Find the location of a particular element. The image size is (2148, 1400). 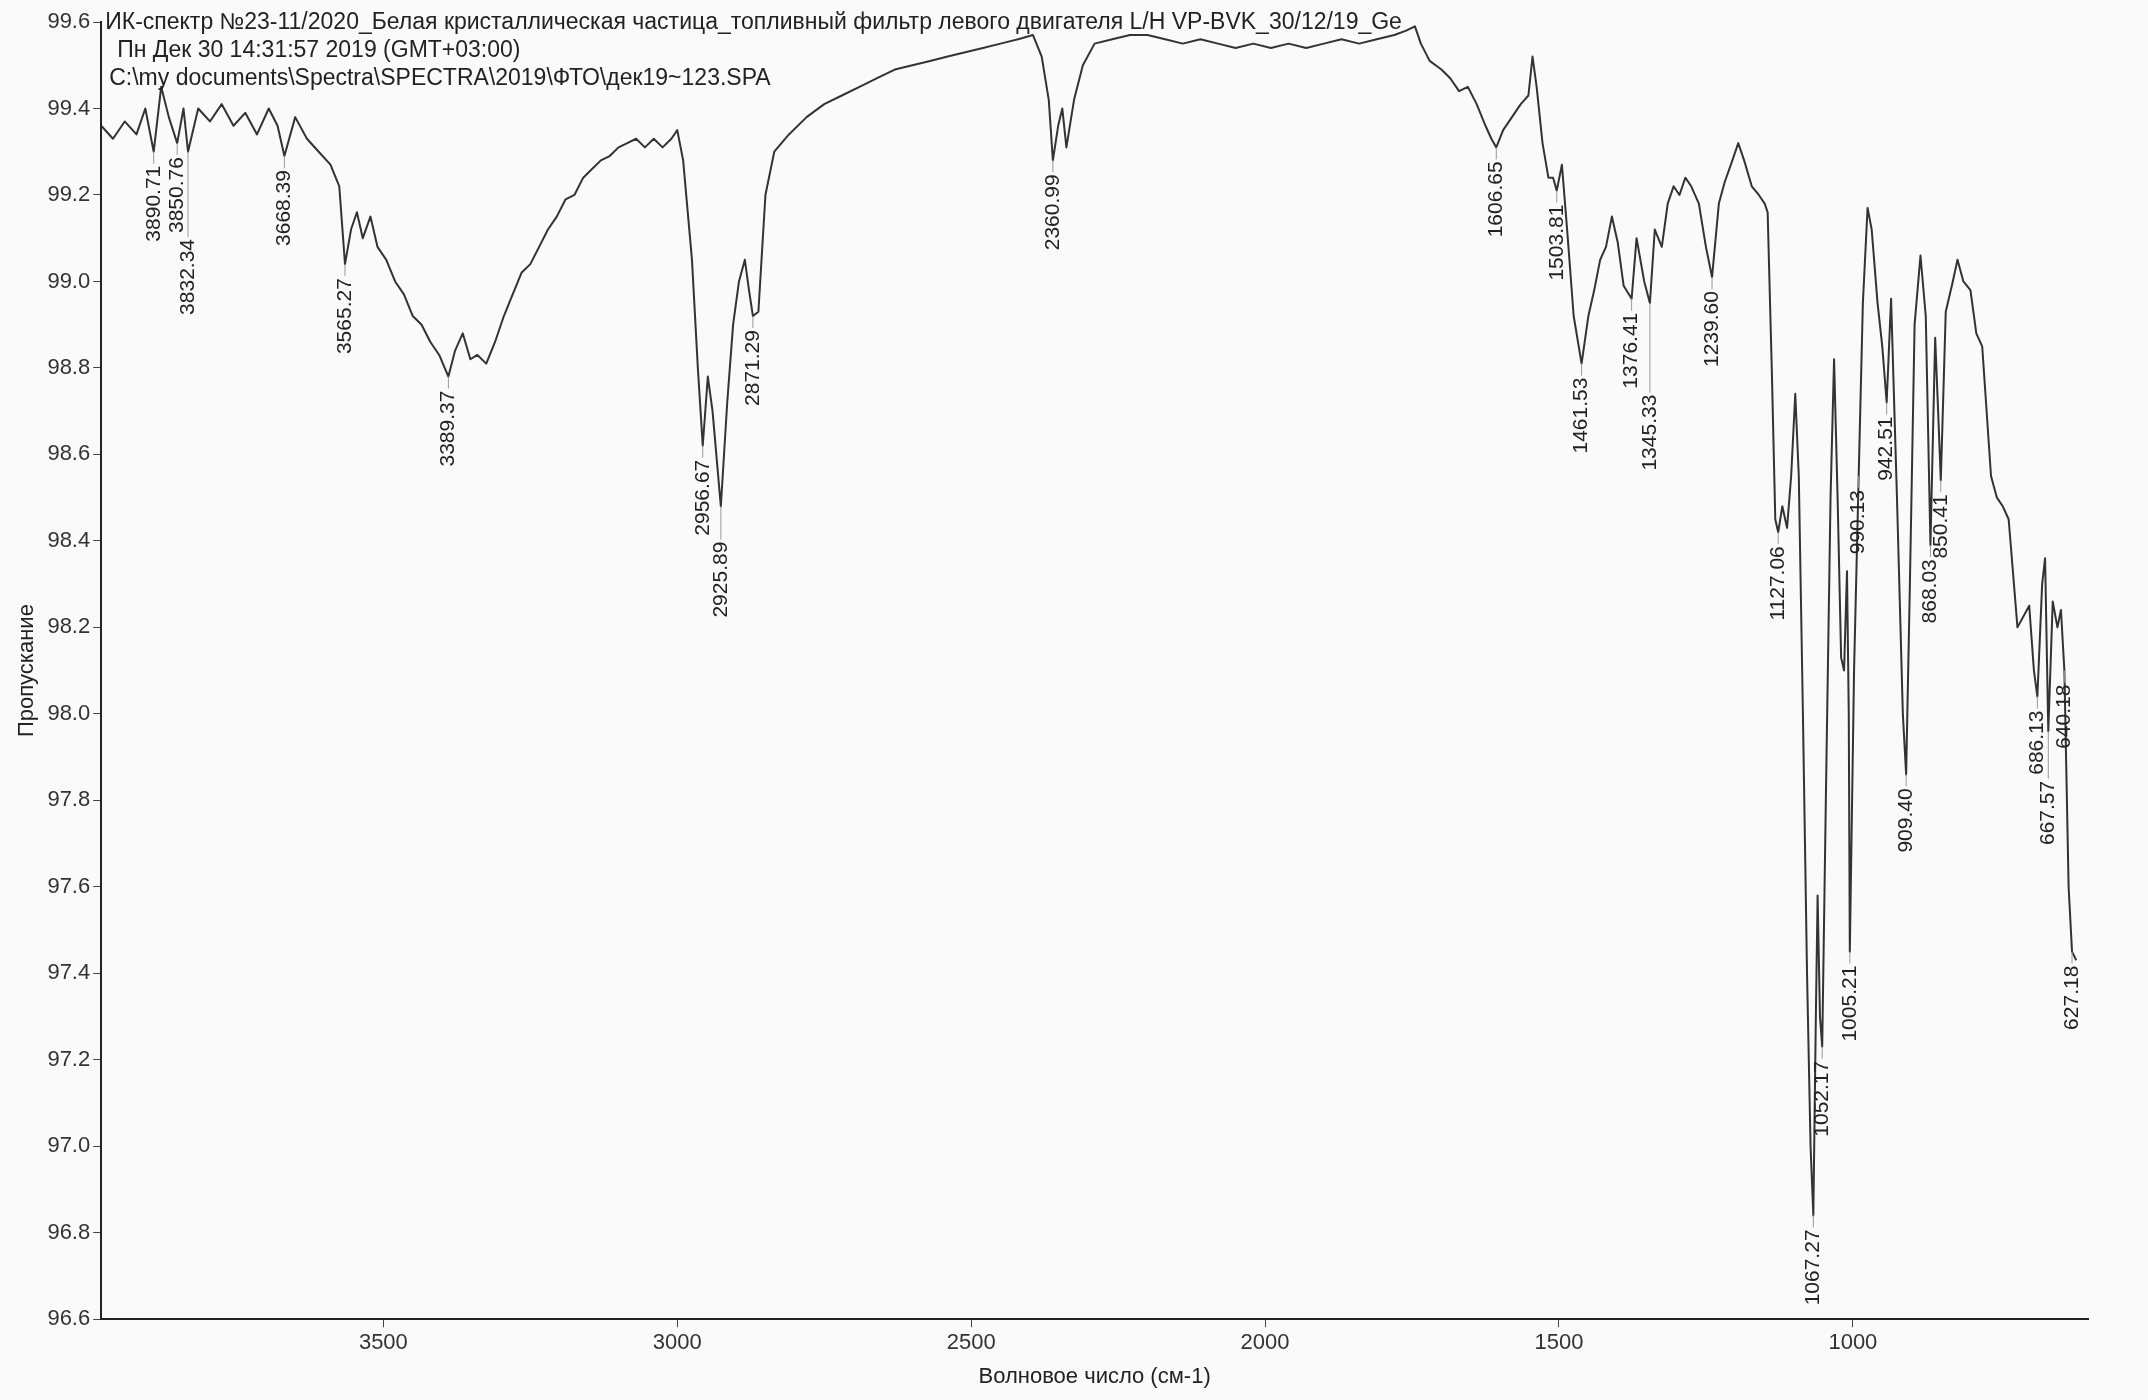

annotation: 3668.39 is located at coordinates (283, 208).